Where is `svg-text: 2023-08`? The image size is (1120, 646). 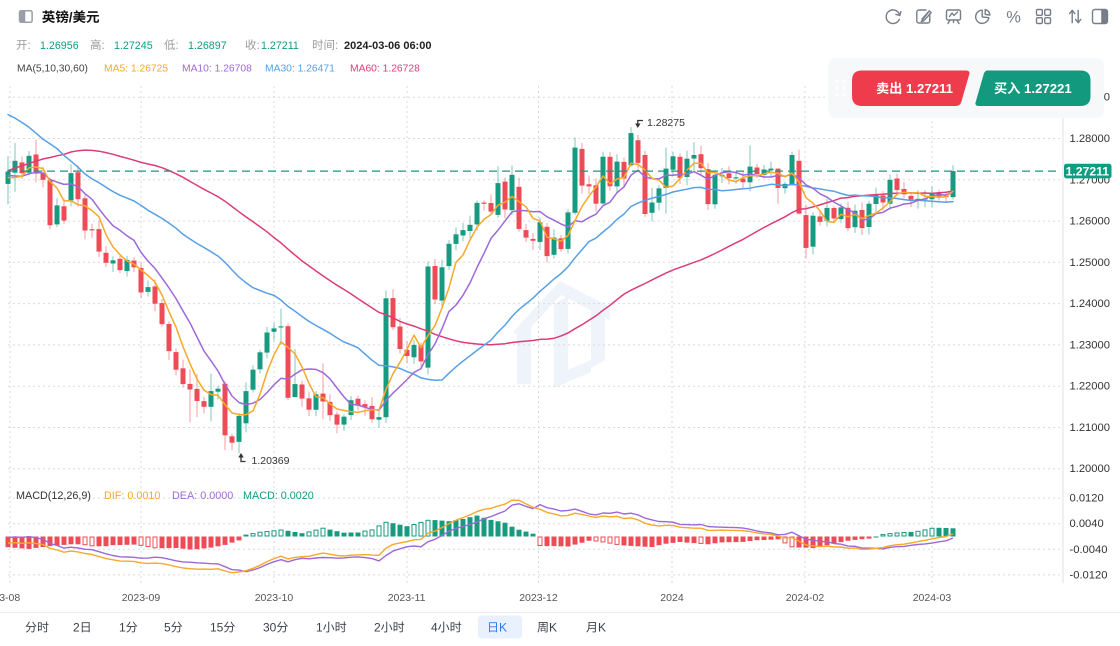 svg-text: 2023-08 is located at coordinates (10, 598).